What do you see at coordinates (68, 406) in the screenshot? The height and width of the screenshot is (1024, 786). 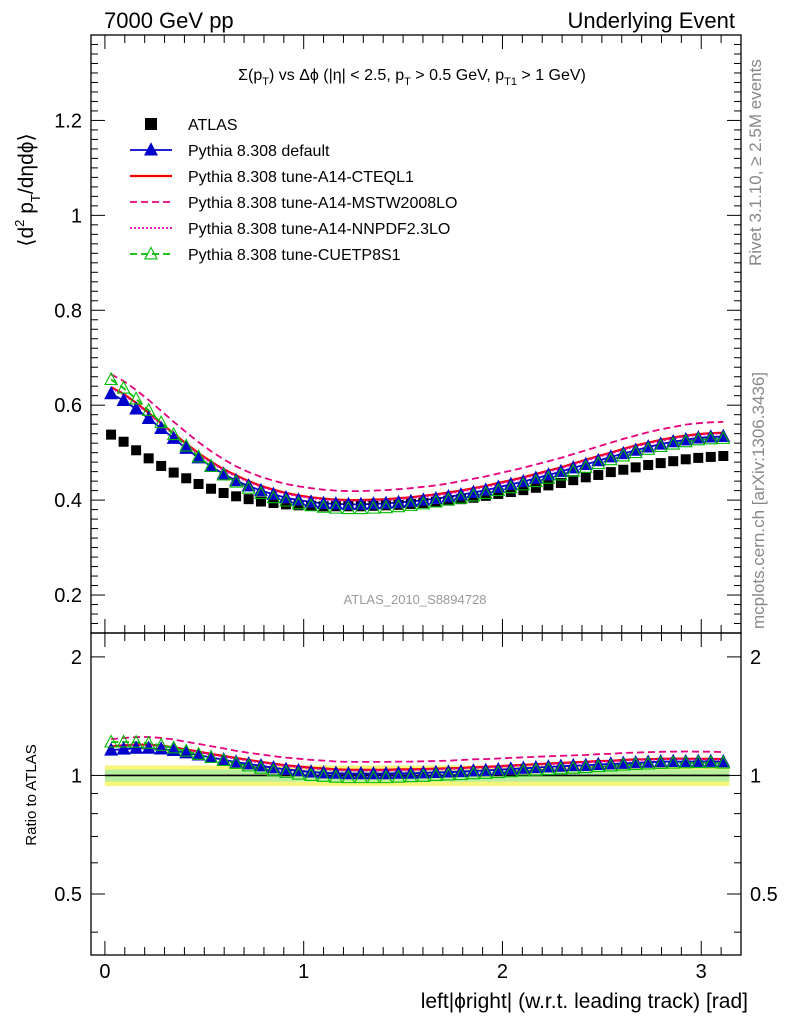 I see `y-tick-label: 0.6` at bounding box center [68, 406].